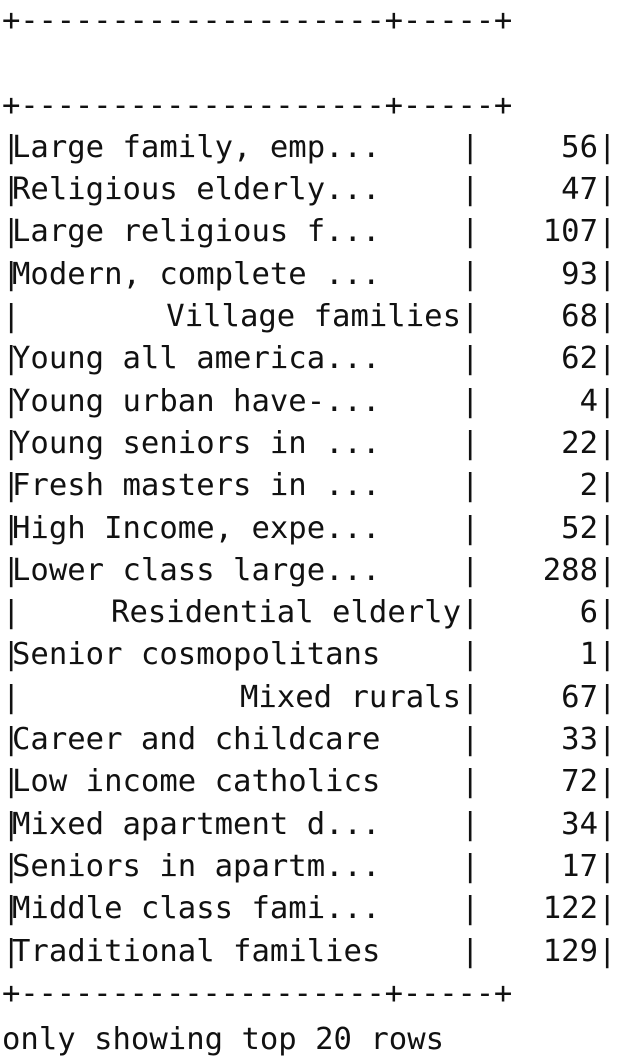 This screenshot has width=620, height=1061. Describe the element at coordinates (570, 232) in the screenshot. I see `cell-count: 107` at that location.